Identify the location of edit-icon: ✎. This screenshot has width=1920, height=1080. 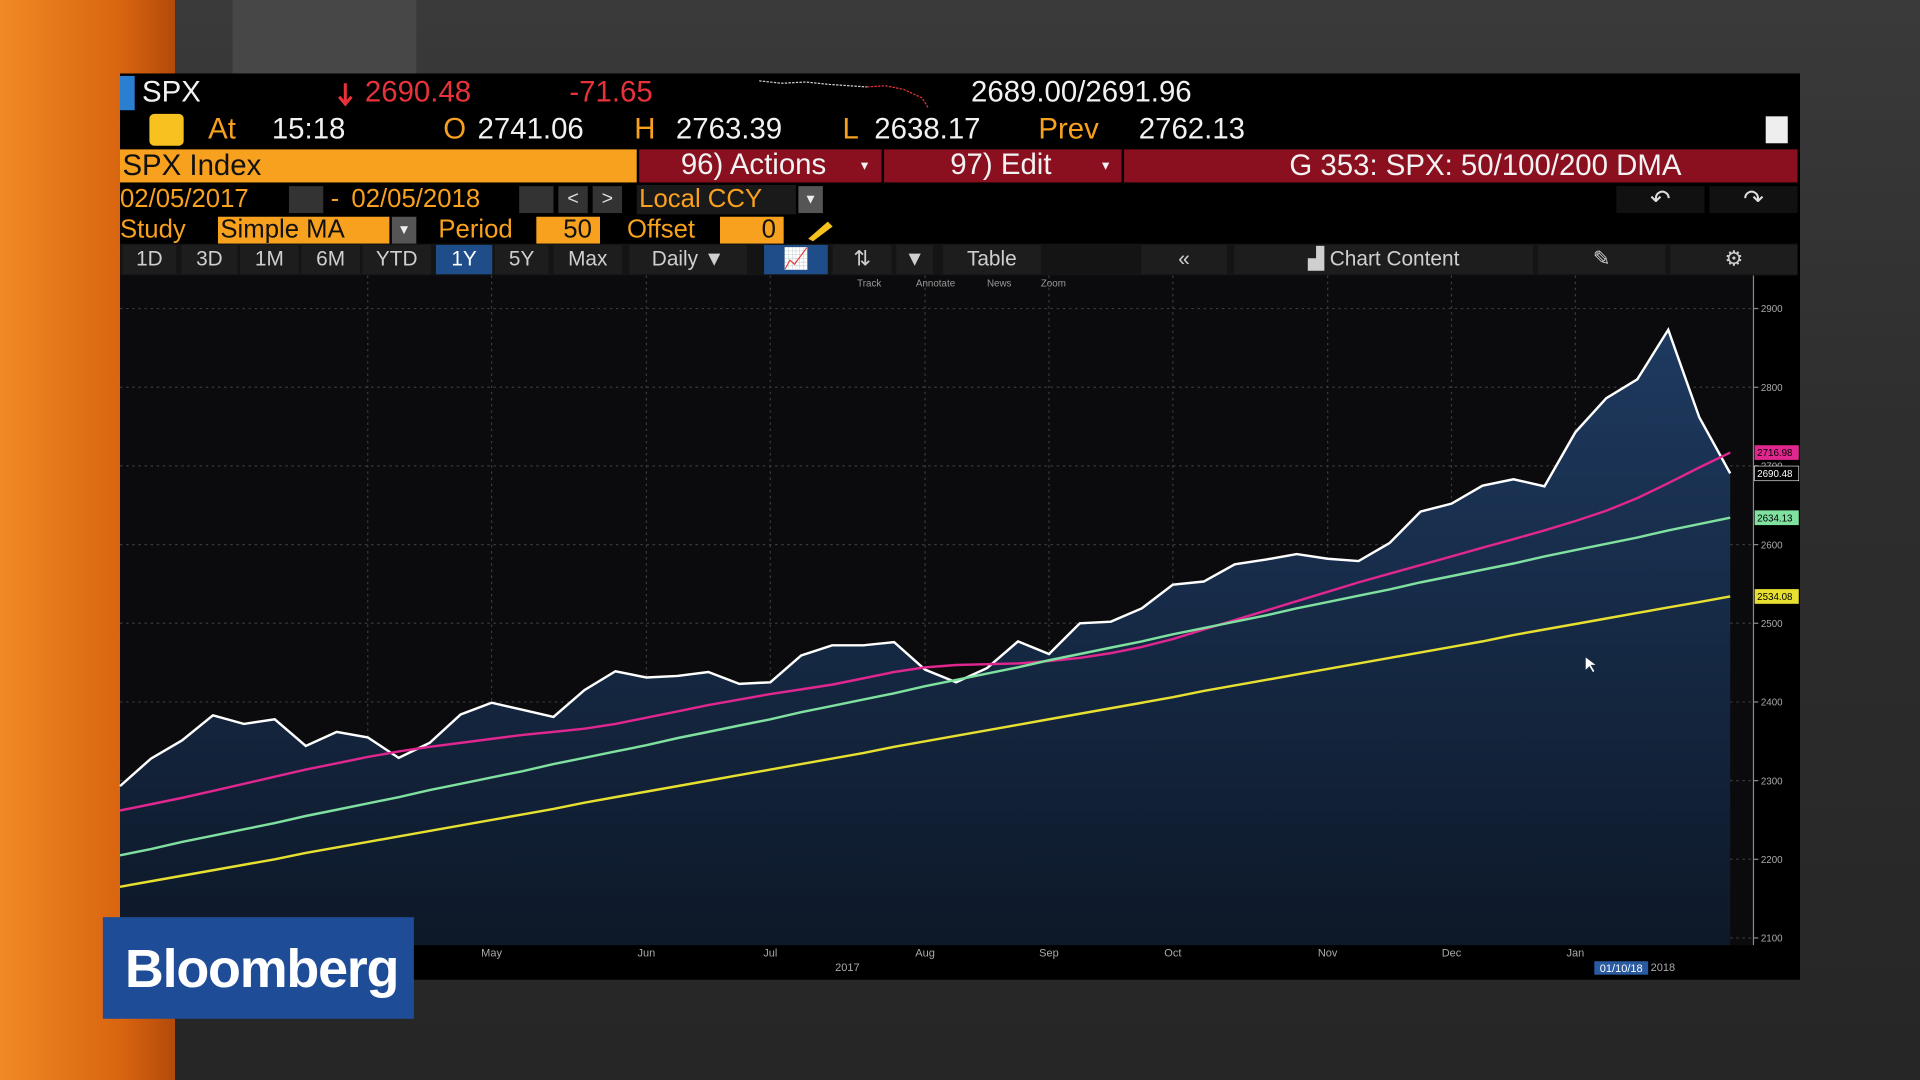
(1601, 259).